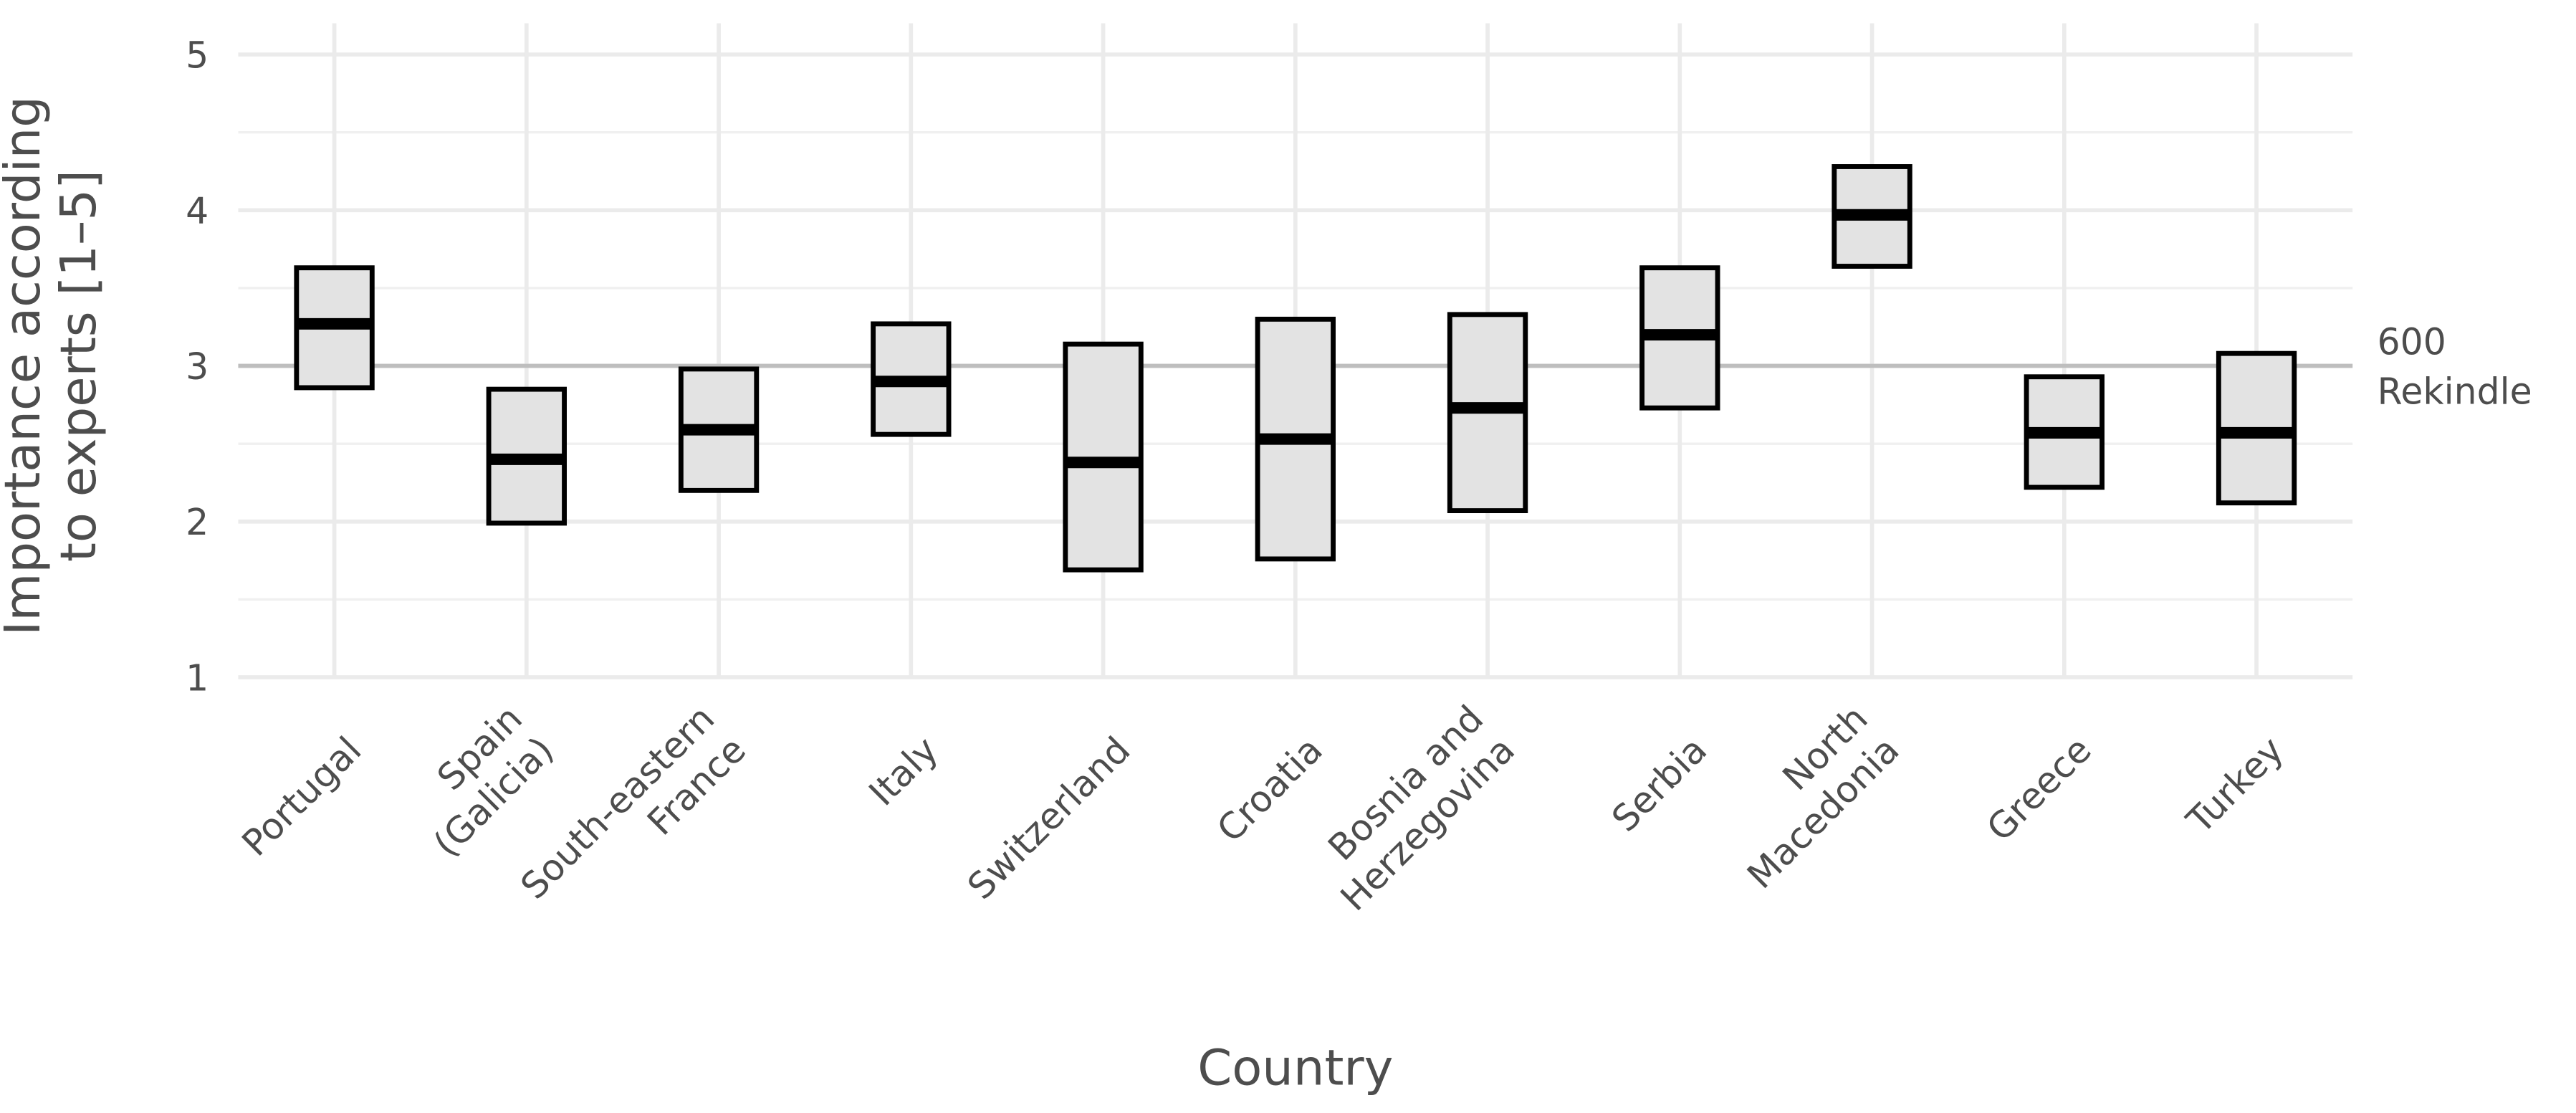 This screenshot has width=2576, height=1113. Describe the element at coordinates (197, 211) in the screenshot. I see `y-tick-label: 4` at that location.